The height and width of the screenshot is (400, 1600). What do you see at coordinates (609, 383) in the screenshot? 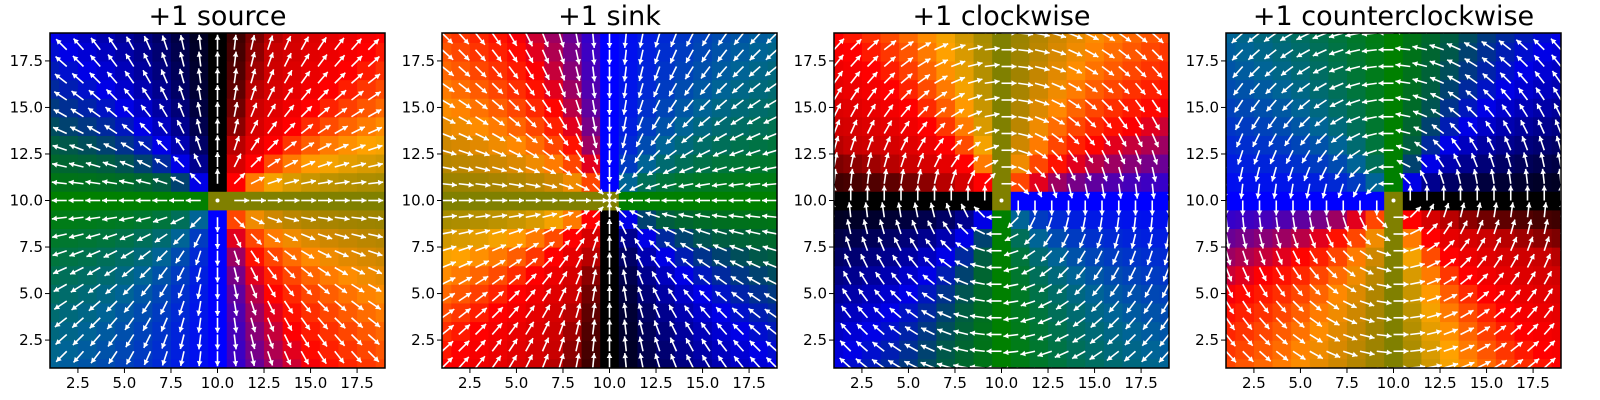
I see `x-tick-label: 10.0` at bounding box center [609, 383].